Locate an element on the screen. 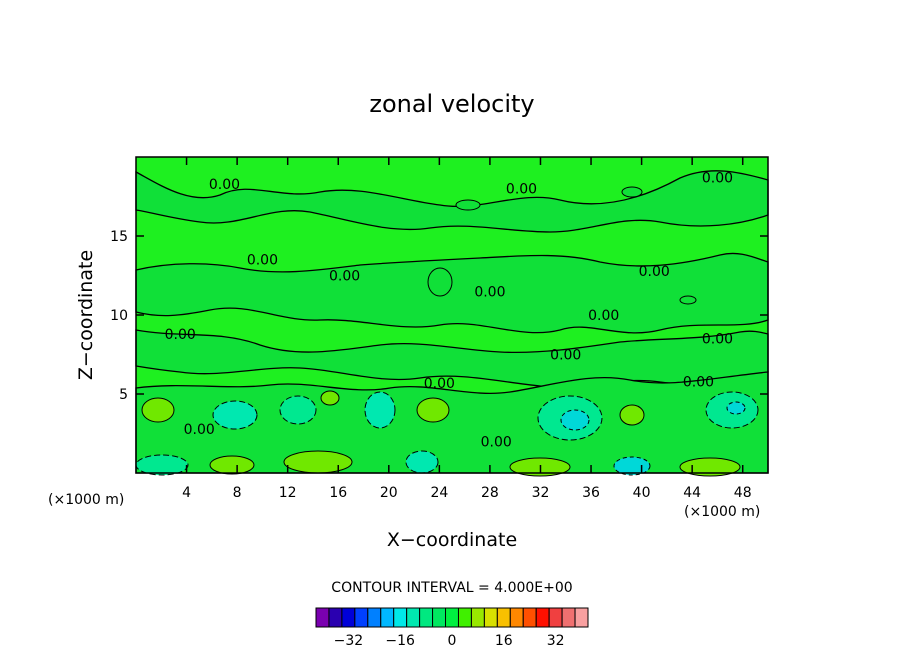 This screenshot has height=654, width=904. x-tick-label: 4 is located at coordinates (186, 493).